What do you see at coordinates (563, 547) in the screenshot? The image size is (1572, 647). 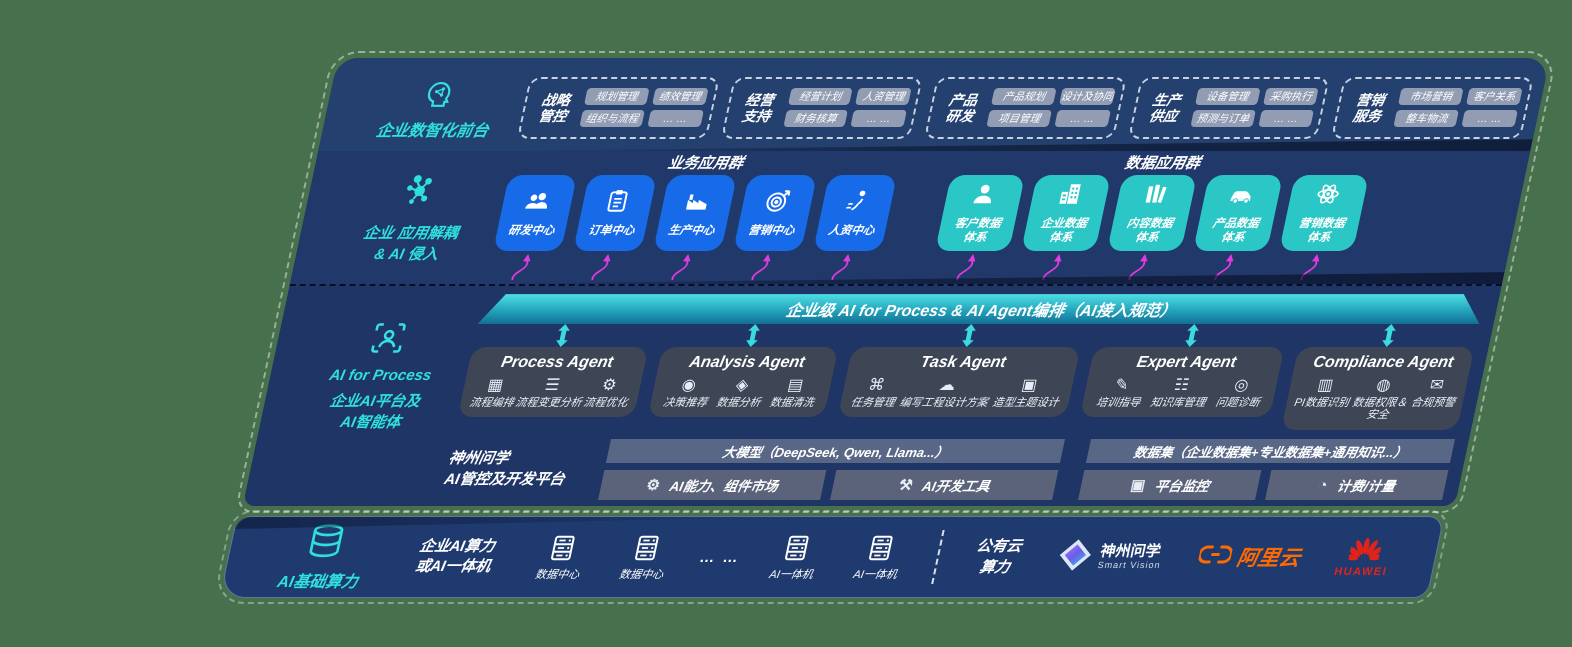 I see `server-icon` at bounding box center [563, 547].